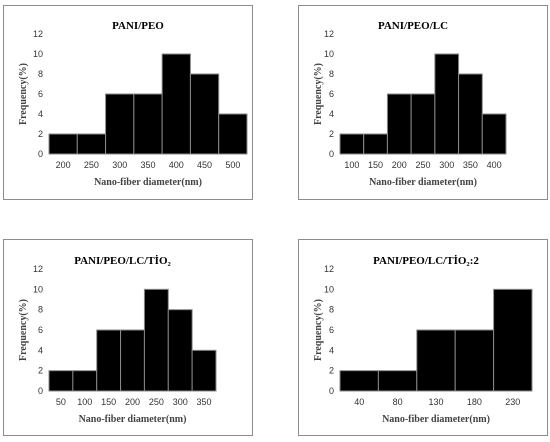  What do you see at coordinates (61, 402) in the screenshot?
I see `x-tick-label: 50` at bounding box center [61, 402].